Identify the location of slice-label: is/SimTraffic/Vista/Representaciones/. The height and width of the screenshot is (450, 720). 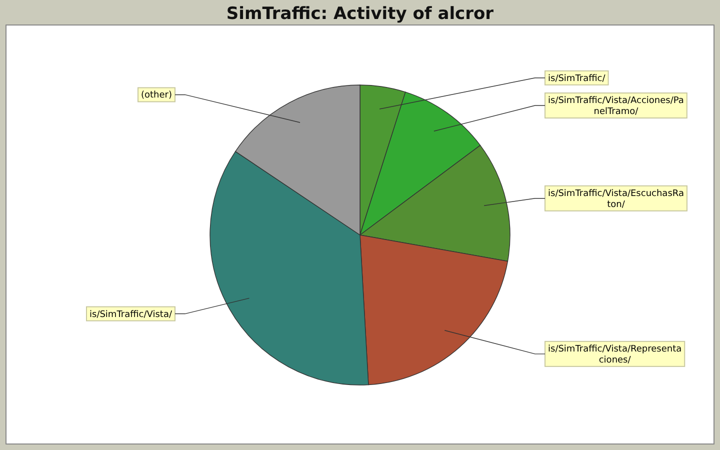
(615, 355).